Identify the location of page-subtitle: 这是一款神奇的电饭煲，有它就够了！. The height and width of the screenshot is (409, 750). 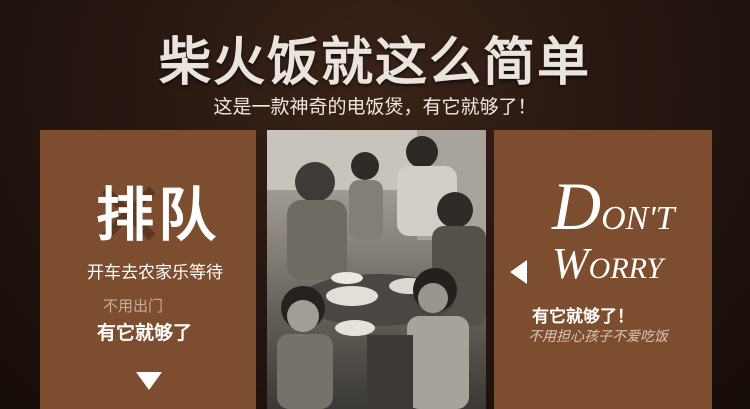
(375, 107).